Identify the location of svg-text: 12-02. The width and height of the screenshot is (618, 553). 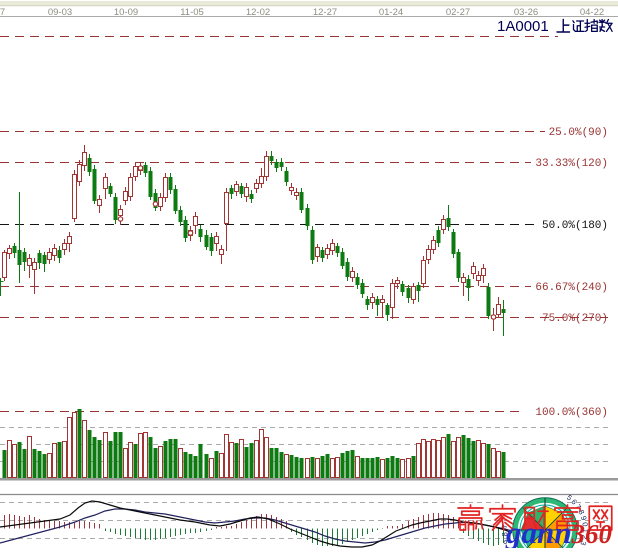
(258, 12).